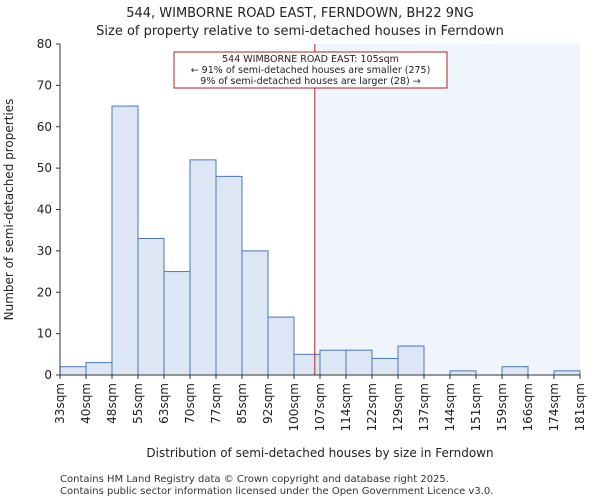 The image size is (600, 500). I want to click on annotation-box, so click(310, 70).